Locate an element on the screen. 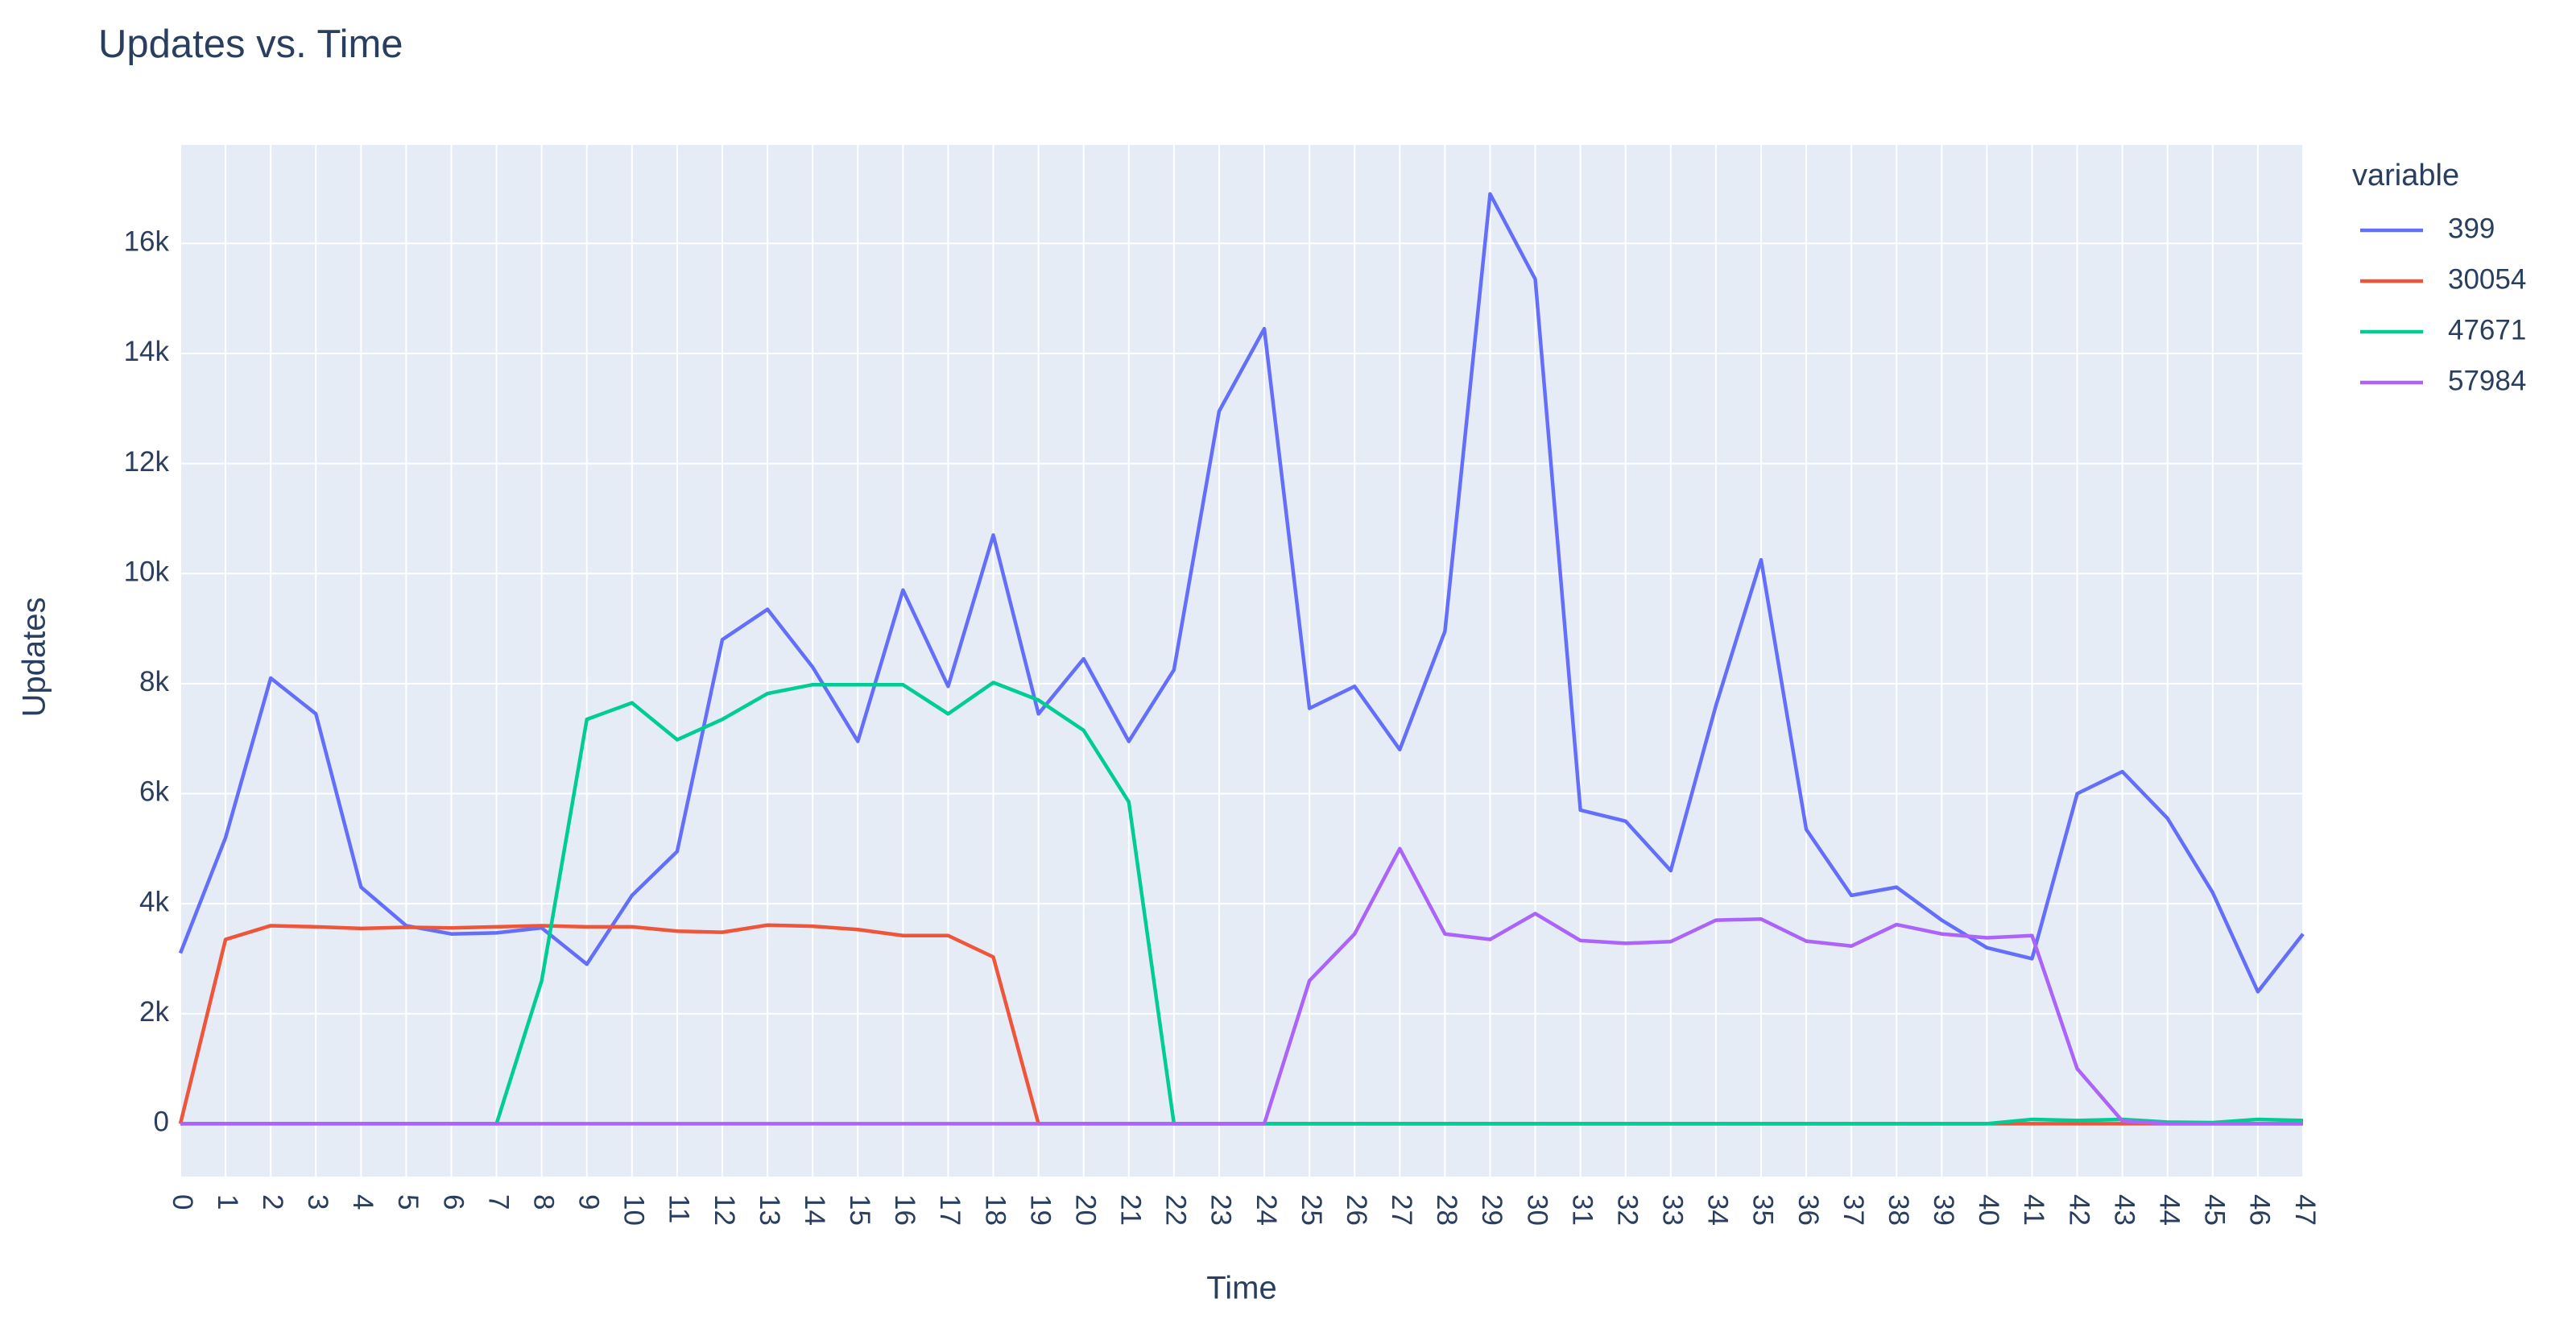 This screenshot has width=2576, height=1332. x-tick-label: 20 is located at coordinates (1085, 1210).